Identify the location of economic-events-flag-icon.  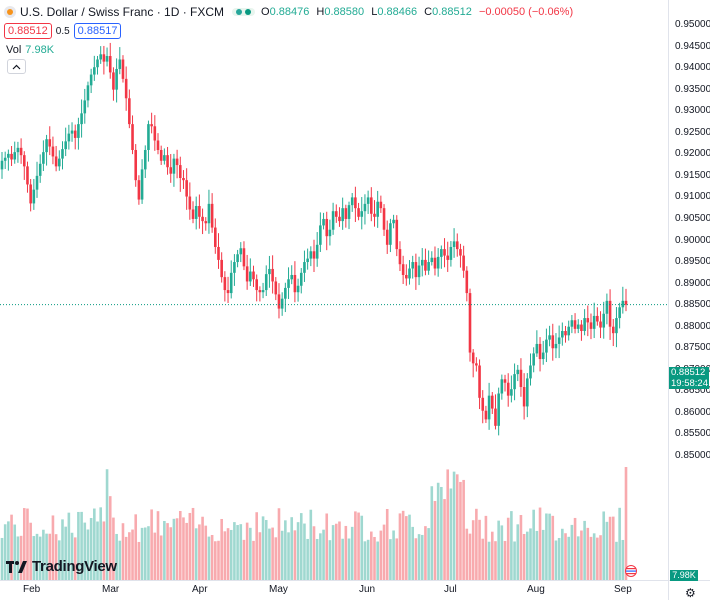
(631, 571).